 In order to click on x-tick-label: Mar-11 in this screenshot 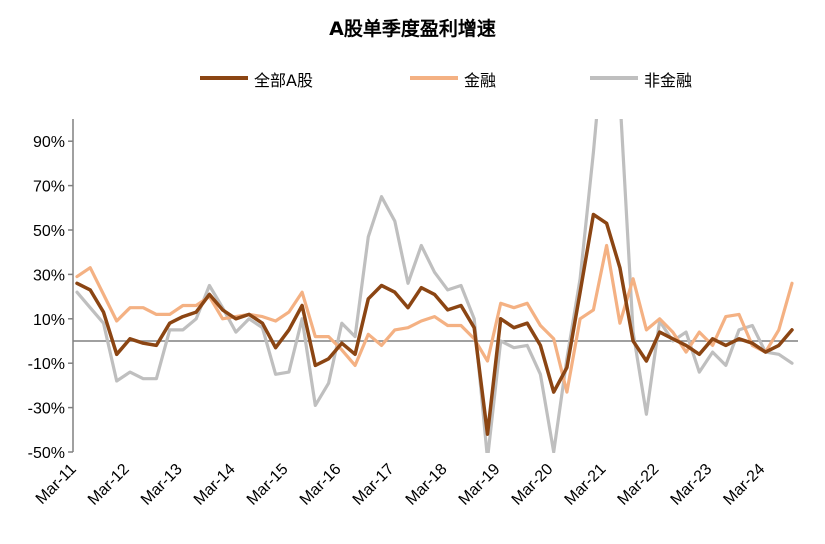, I will do `click(56, 484)`.